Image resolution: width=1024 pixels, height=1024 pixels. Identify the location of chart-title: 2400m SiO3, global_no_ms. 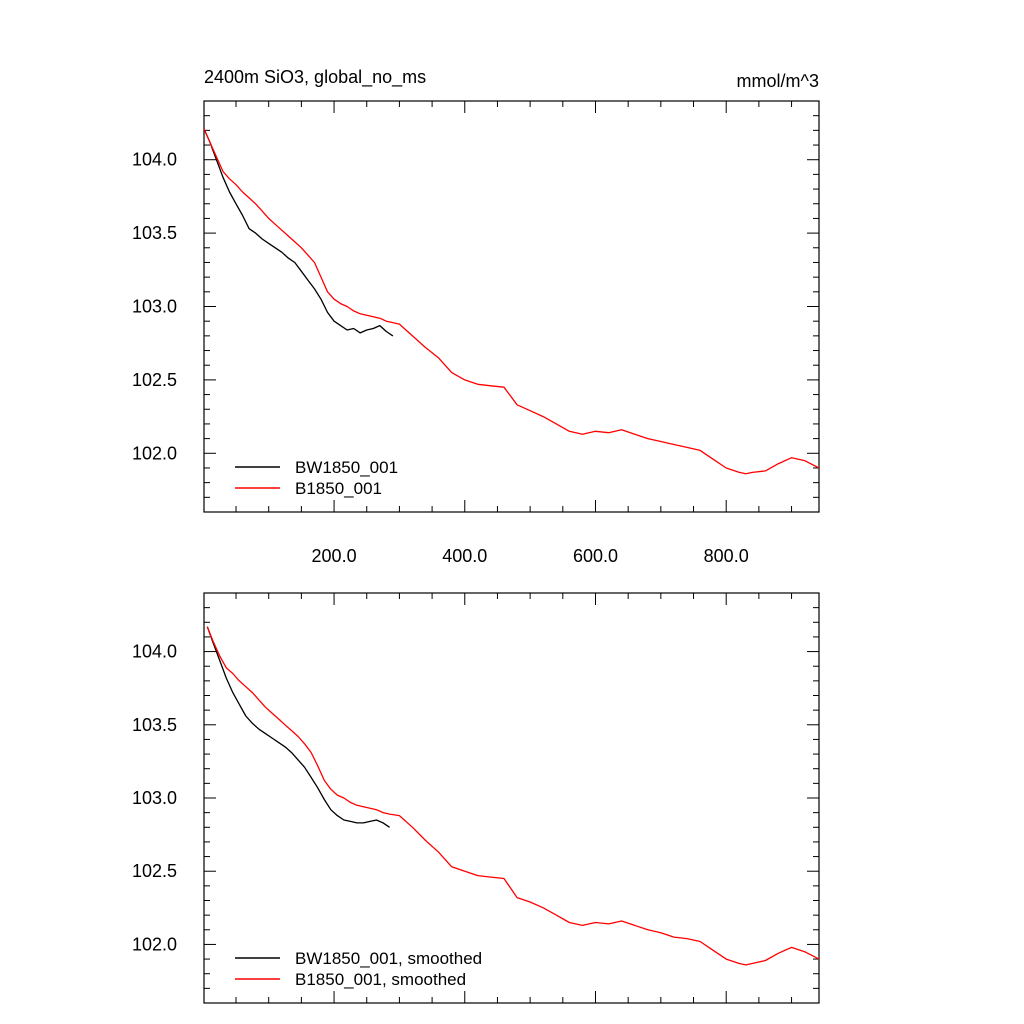
(315, 77).